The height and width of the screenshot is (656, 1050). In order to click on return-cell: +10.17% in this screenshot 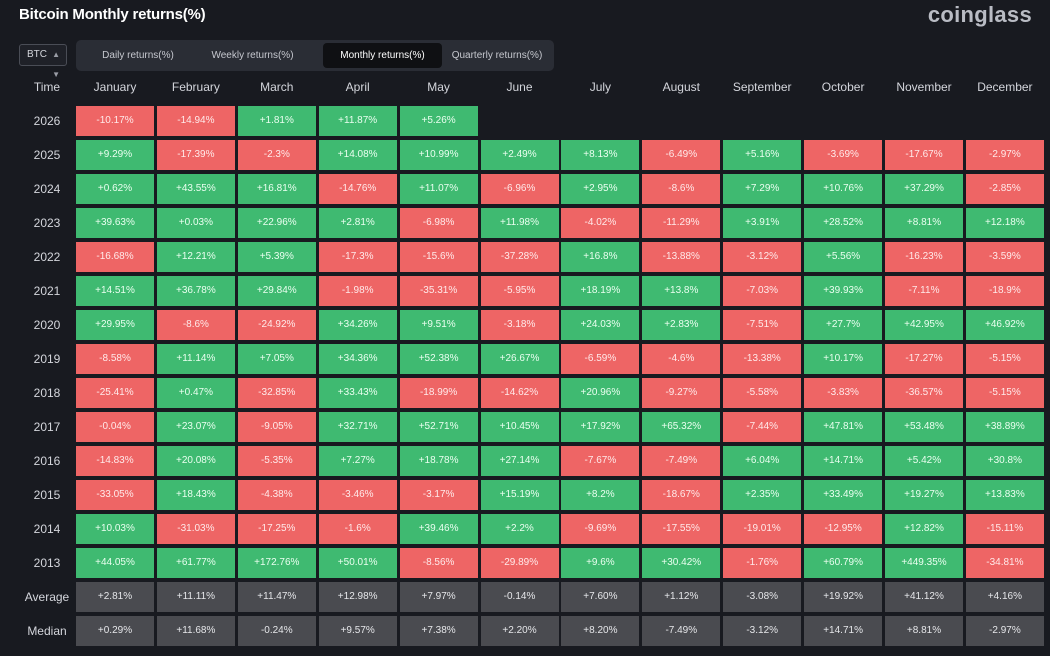, I will do `click(843, 359)`.